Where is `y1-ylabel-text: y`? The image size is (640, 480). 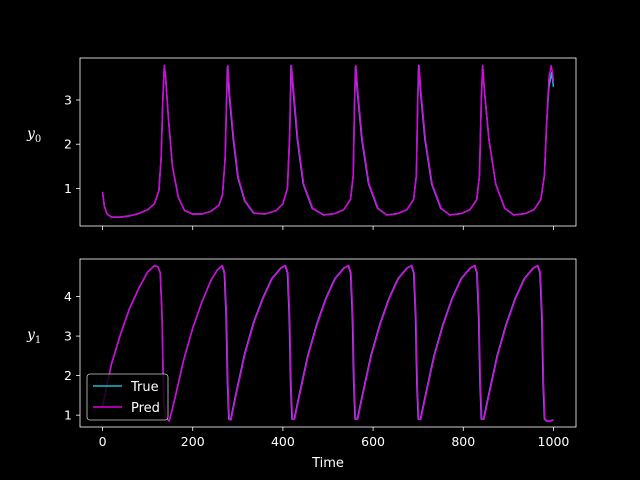
y1-ylabel-text: y is located at coordinates (31, 335).